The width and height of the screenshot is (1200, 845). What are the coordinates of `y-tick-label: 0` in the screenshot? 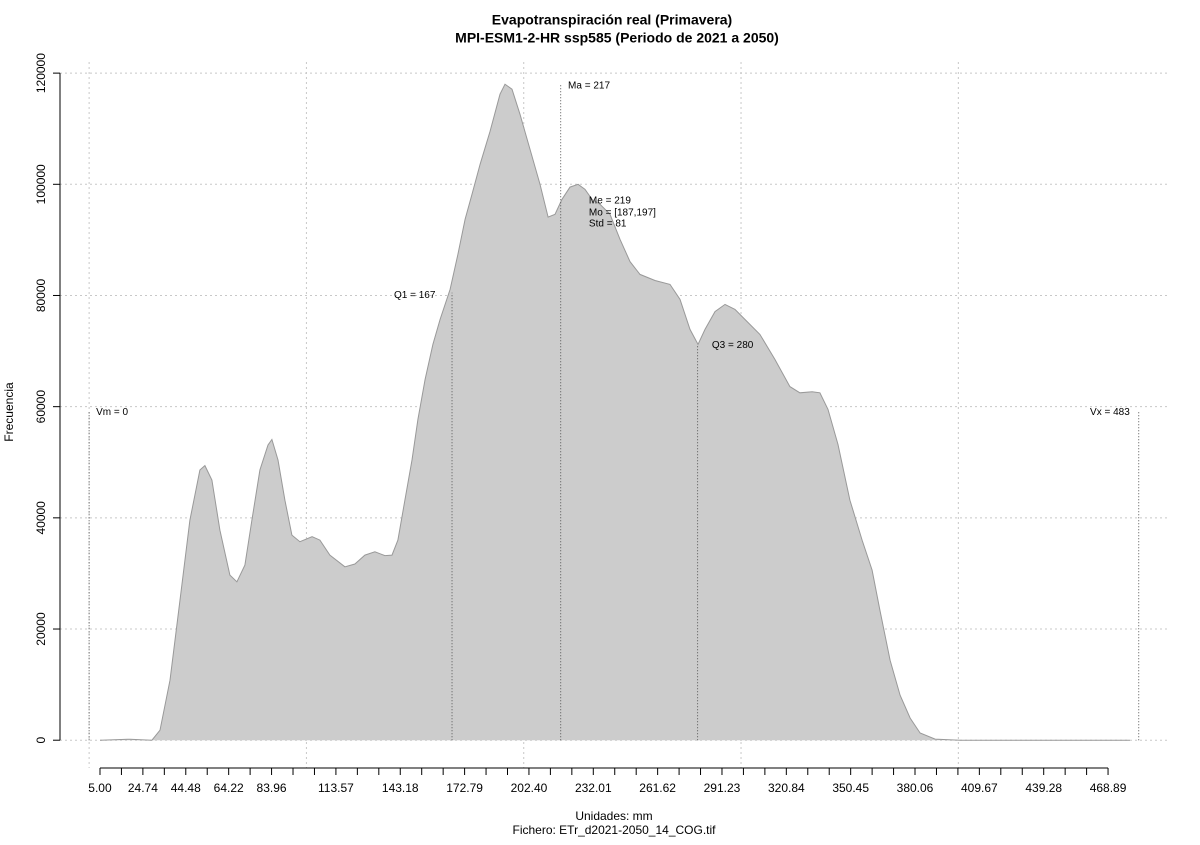 It's located at (41, 740).